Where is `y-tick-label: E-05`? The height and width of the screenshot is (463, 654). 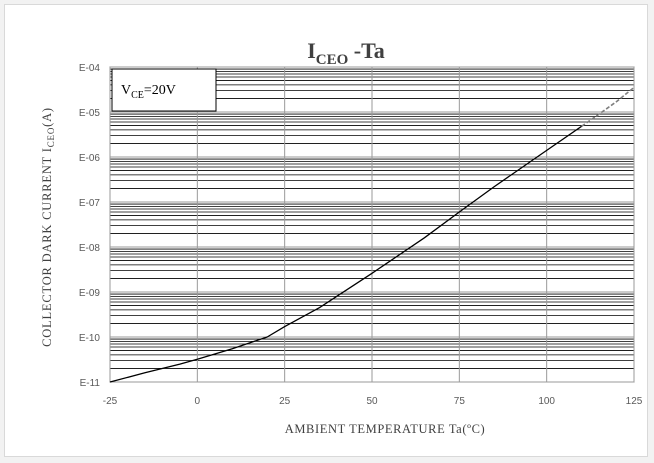
y-tick-label: E-05 is located at coordinates (90, 113).